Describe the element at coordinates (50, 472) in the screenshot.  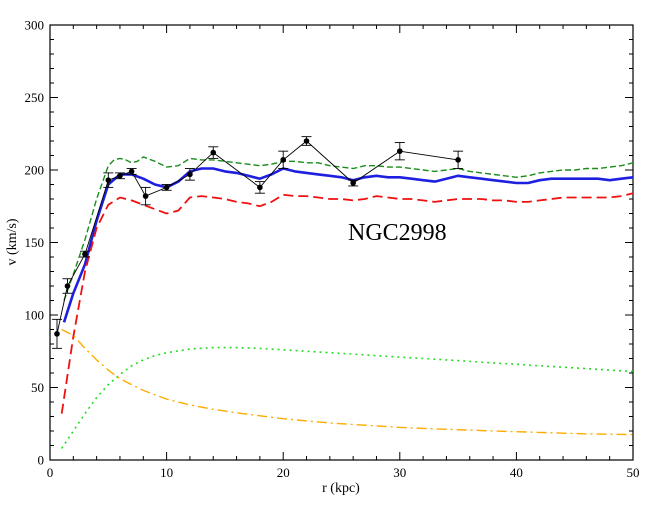
I see `x-tick-label: 0` at that location.